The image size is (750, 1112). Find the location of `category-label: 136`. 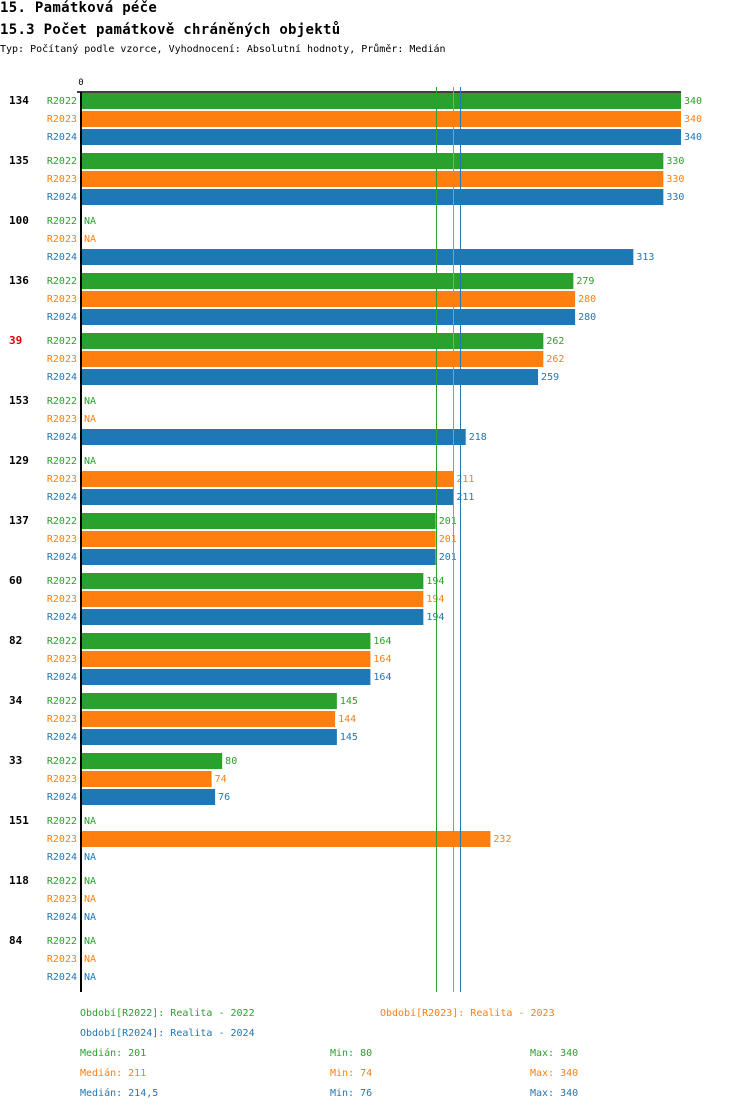

category-label: 136 is located at coordinates (19, 280).